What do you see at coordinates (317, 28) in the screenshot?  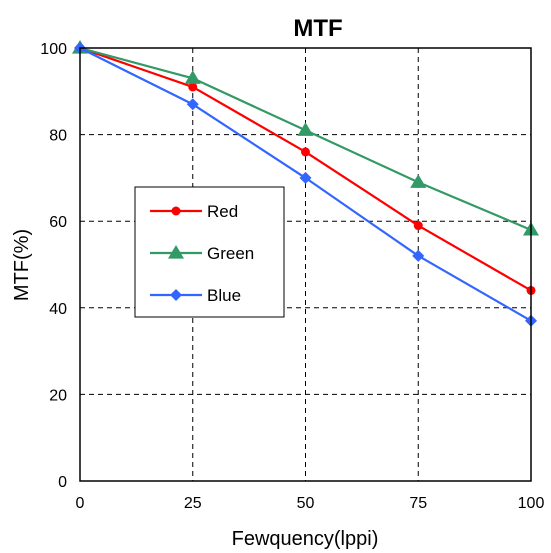 I see `chart-title: MTF` at bounding box center [317, 28].